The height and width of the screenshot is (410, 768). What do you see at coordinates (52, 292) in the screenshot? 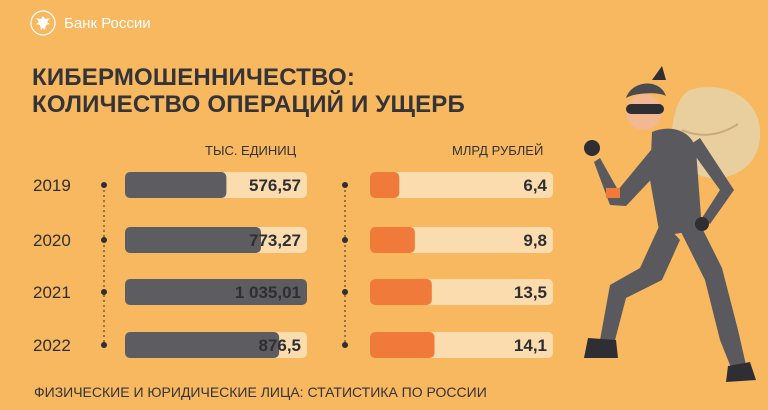
I see `year-label: 2021` at bounding box center [52, 292].